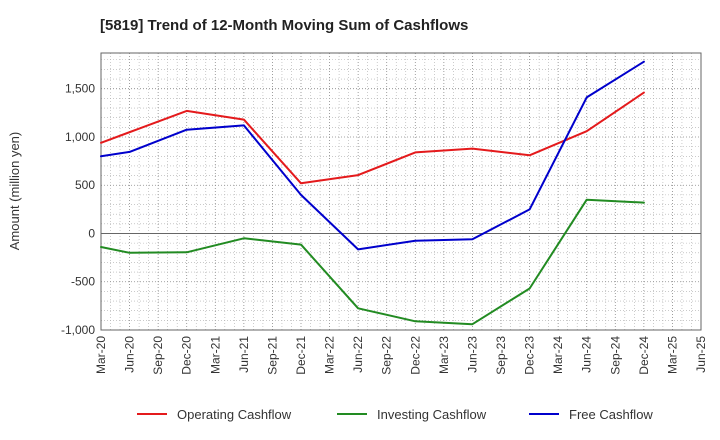  What do you see at coordinates (158, 355) in the screenshot?
I see `x-tick-label: Sep-20` at bounding box center [158, 355].